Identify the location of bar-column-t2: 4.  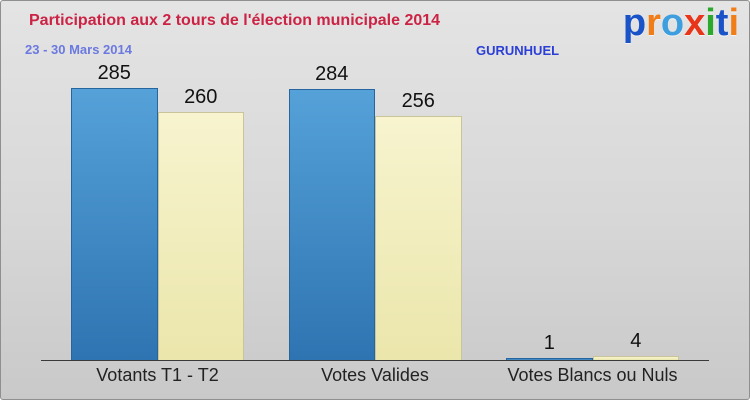
(635, 345).